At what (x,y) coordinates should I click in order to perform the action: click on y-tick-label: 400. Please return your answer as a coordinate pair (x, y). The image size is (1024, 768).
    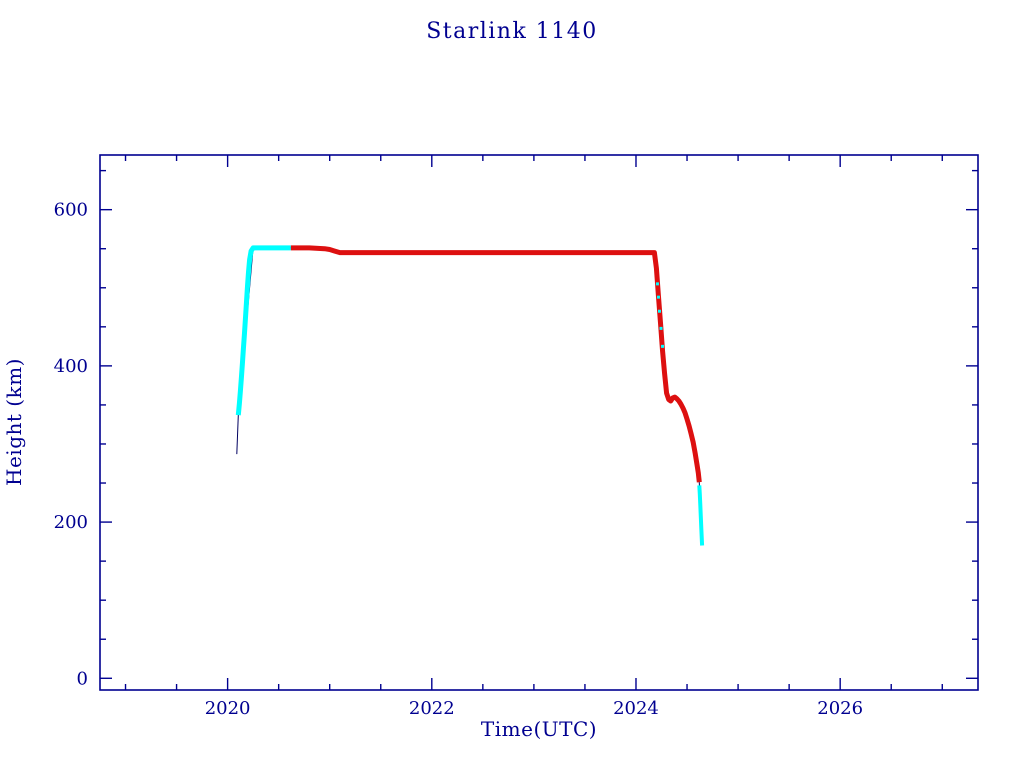
    Looking at the image, I should click on (71, 366).